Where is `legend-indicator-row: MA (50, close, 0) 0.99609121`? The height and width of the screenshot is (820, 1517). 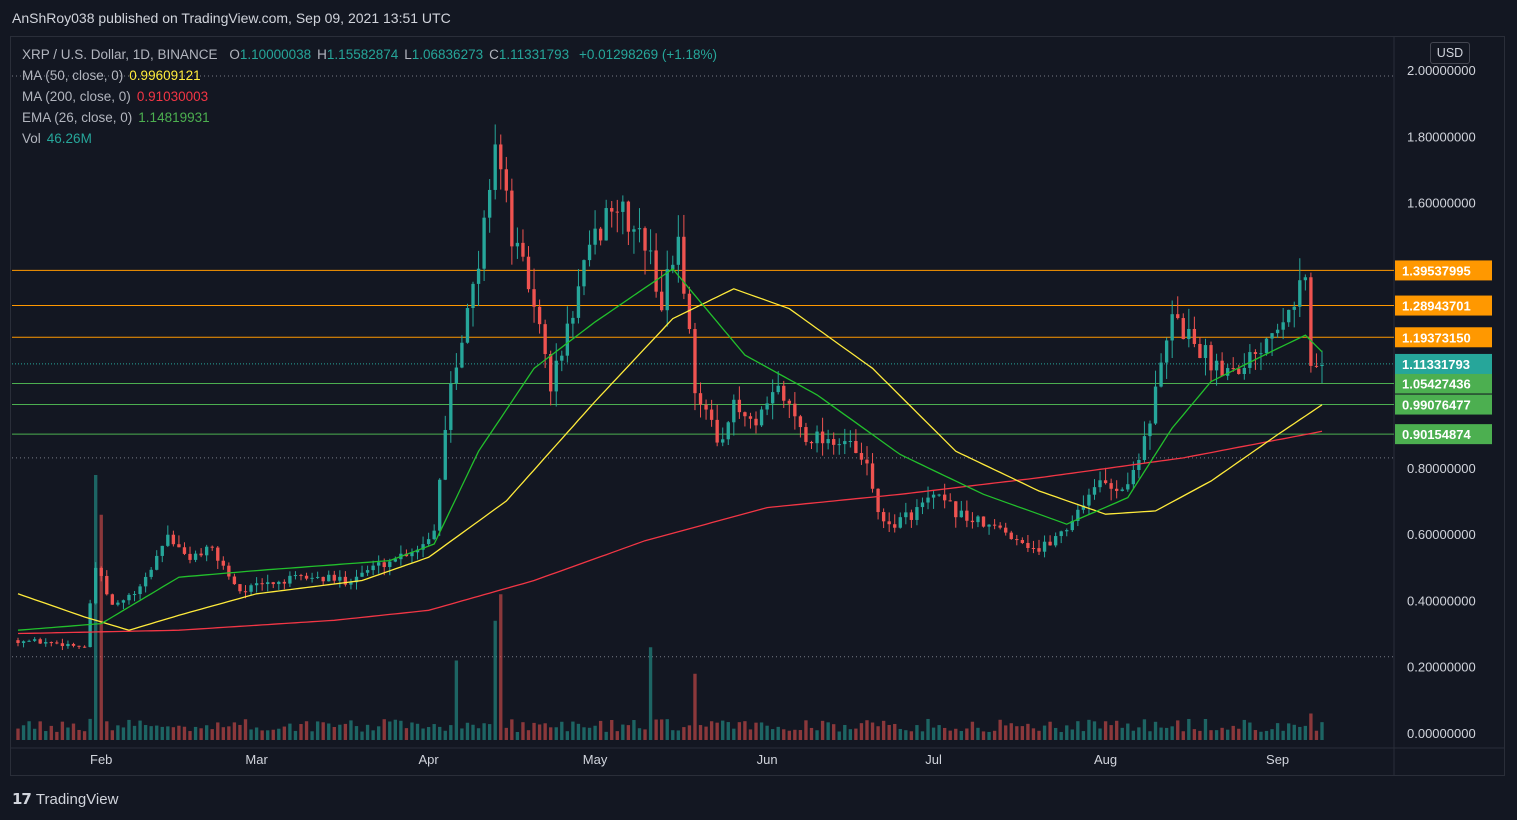
legend-indicator-row: MA (50, close, 0) 0.99609121 is located at coordinates (369, 75).